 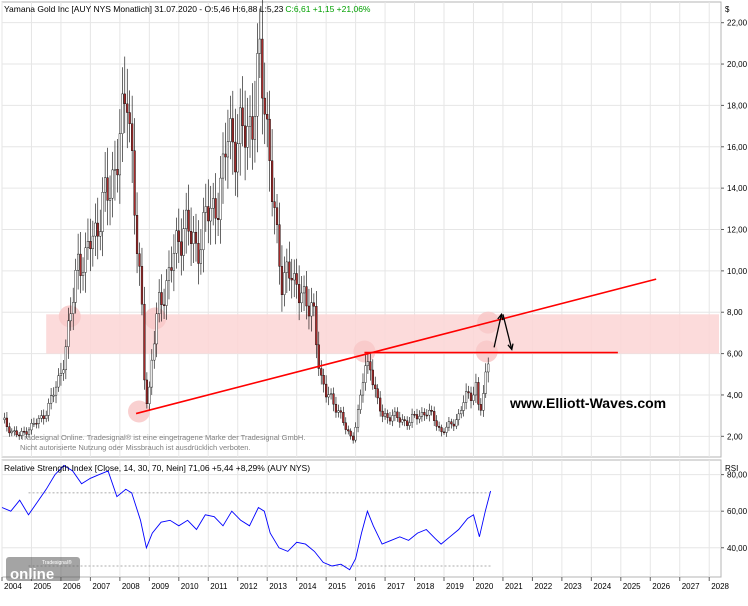 What do you see at coordinates (484, 586) in the screenshot?
I see `x-tick-label: 2020` at bounding box center [484, 586].